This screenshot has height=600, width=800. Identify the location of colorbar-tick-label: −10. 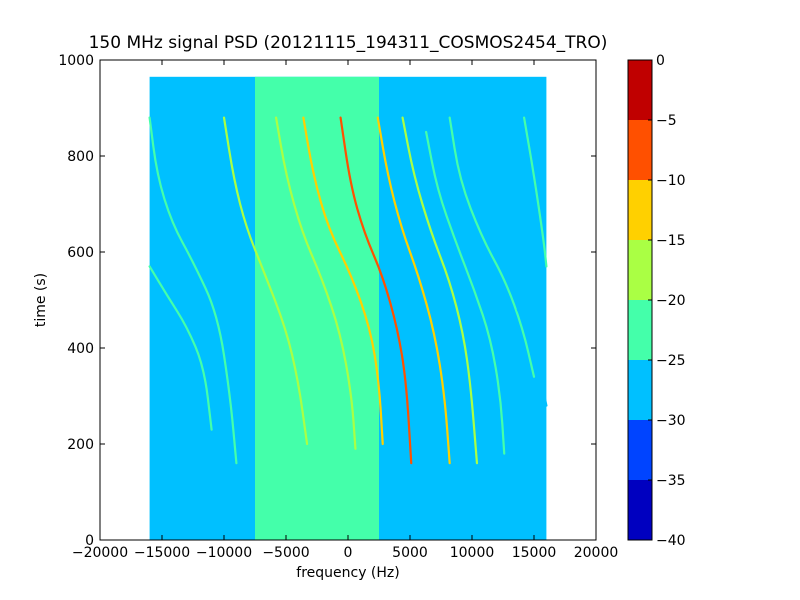
(671, 181).